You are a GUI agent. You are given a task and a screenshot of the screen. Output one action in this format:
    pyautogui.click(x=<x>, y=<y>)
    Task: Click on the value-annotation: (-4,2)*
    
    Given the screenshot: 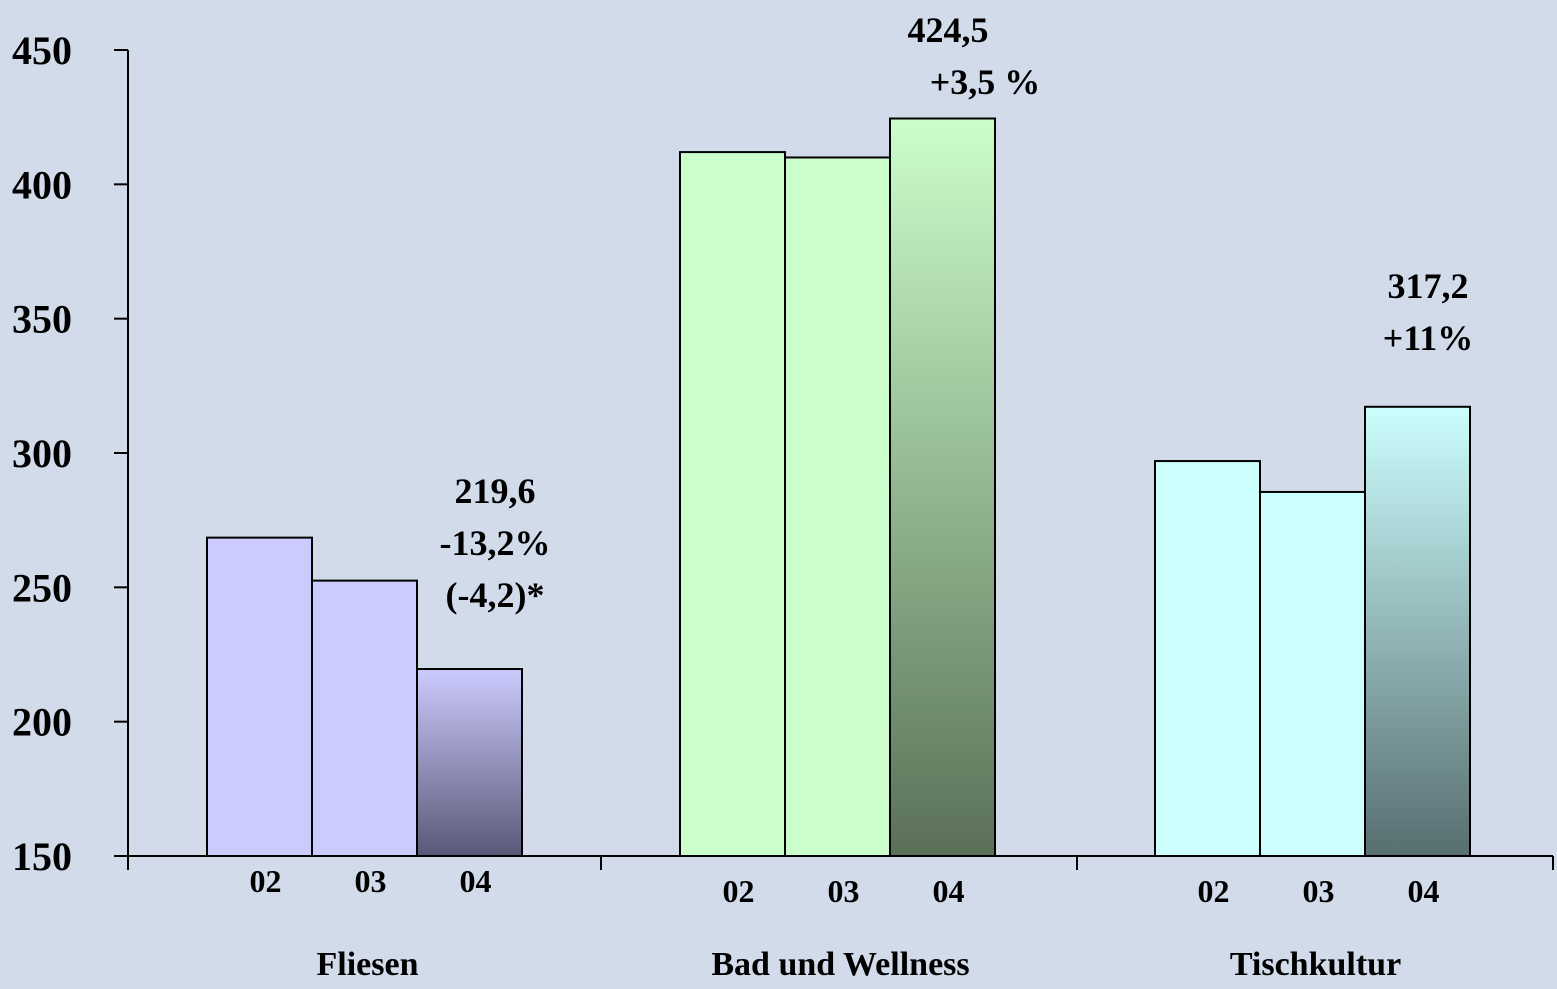 What is the action you would take?
    pyautogui.click(x=495, y=595)
    